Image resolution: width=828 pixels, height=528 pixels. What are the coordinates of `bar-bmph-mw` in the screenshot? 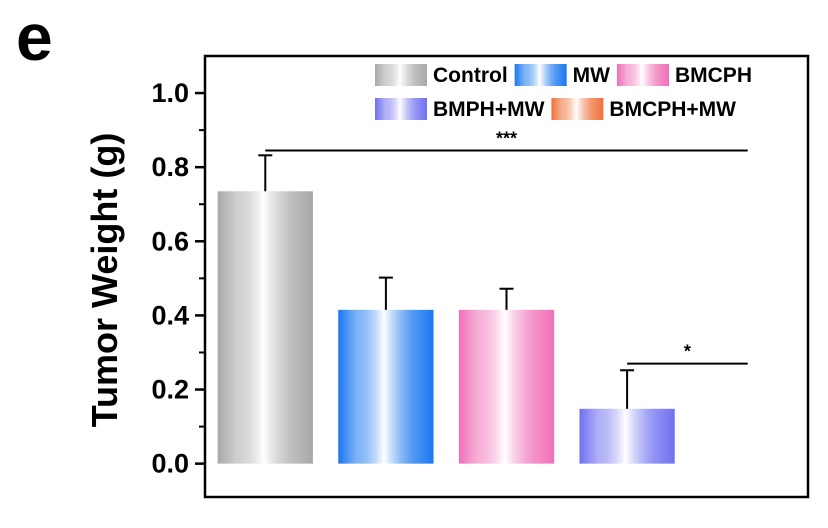 It's located at (627, 436).